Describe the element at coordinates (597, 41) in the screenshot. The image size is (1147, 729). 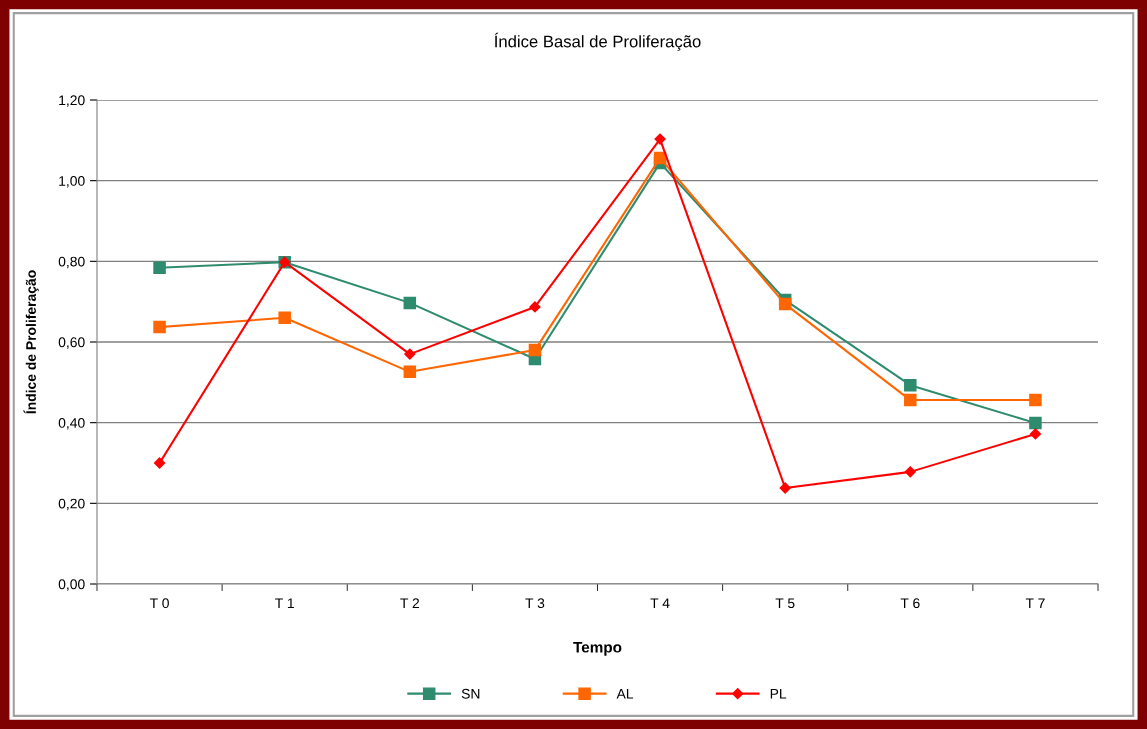
I see `chart-title: Índice Basal de Proliferação` at that location.